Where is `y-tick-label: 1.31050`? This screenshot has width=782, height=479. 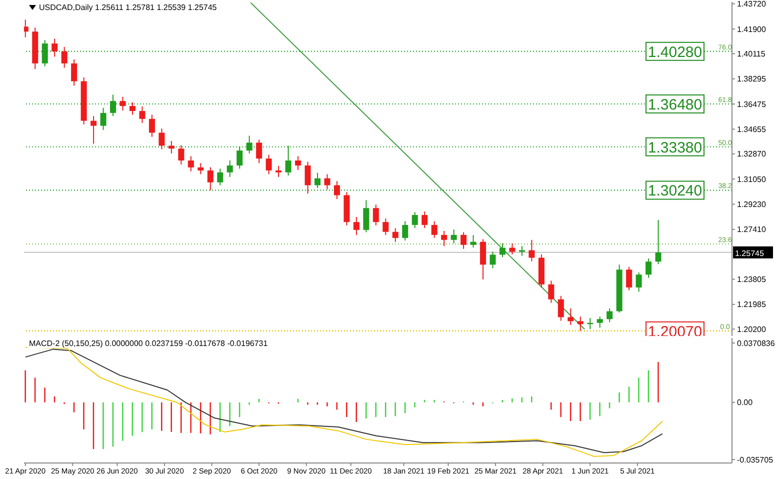 y-tick-label: 1.31050 is located at coordinates (751, 179).